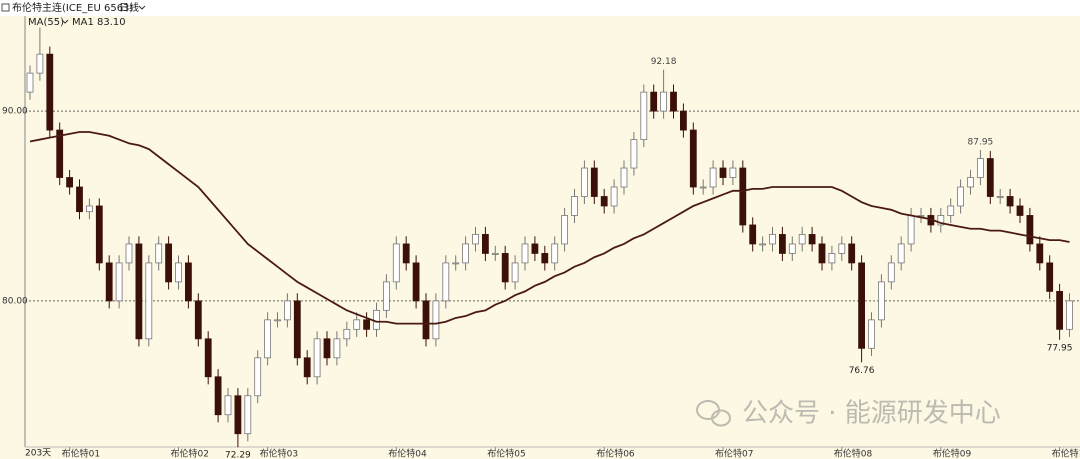  What do you see at coordinates (72, 7) in the screenshot?
I see `chart-title: 布伦特主连(ICE_EU 6563)` at bounding box center [72, 7].